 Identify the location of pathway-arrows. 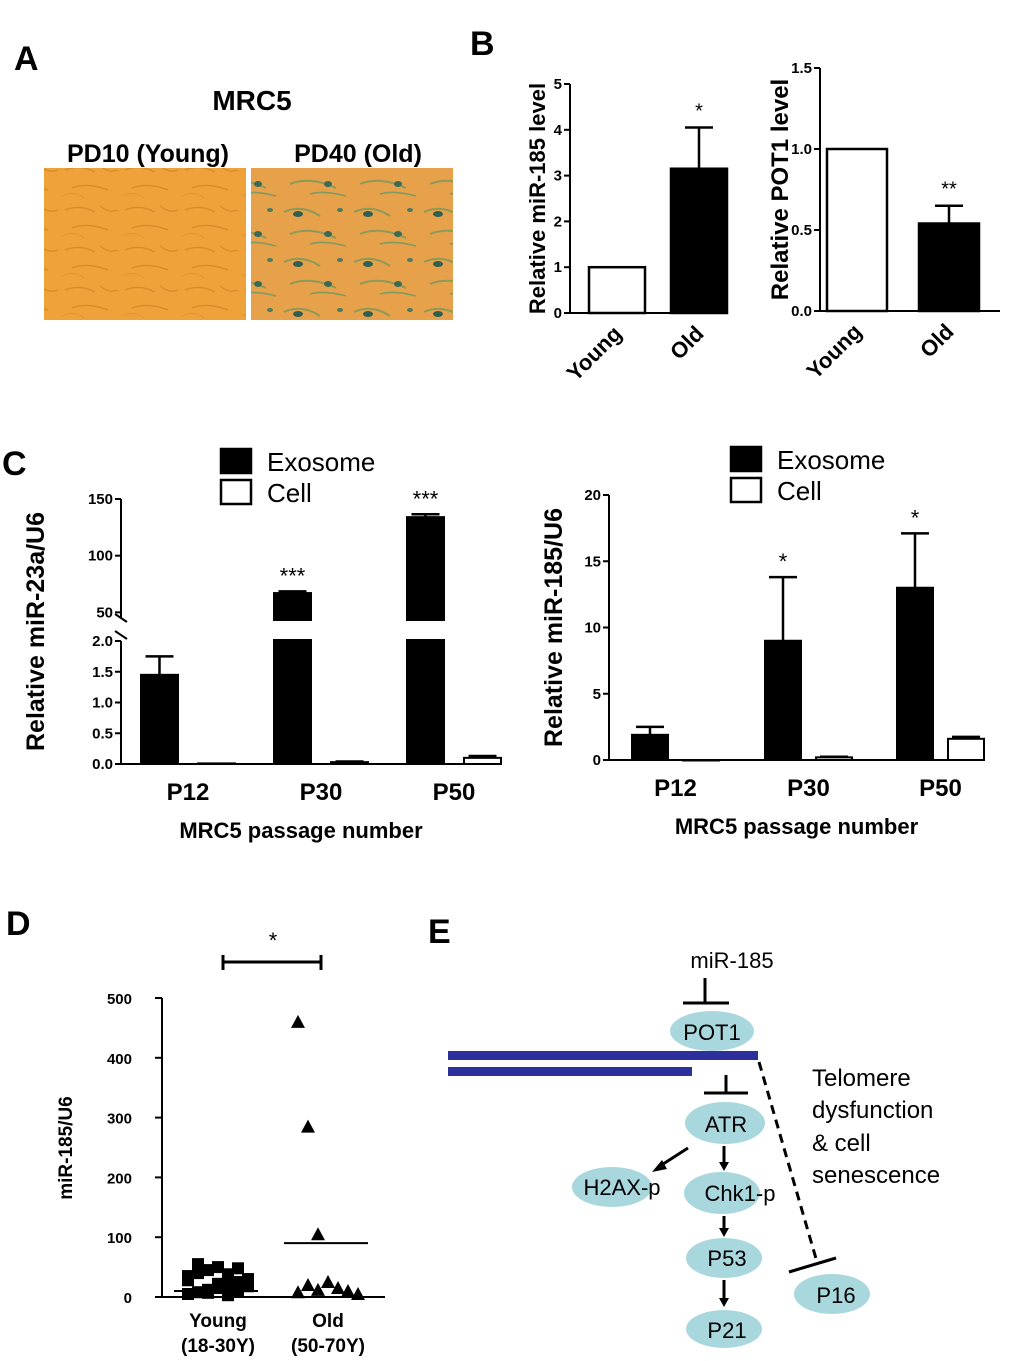
(690, 1226).